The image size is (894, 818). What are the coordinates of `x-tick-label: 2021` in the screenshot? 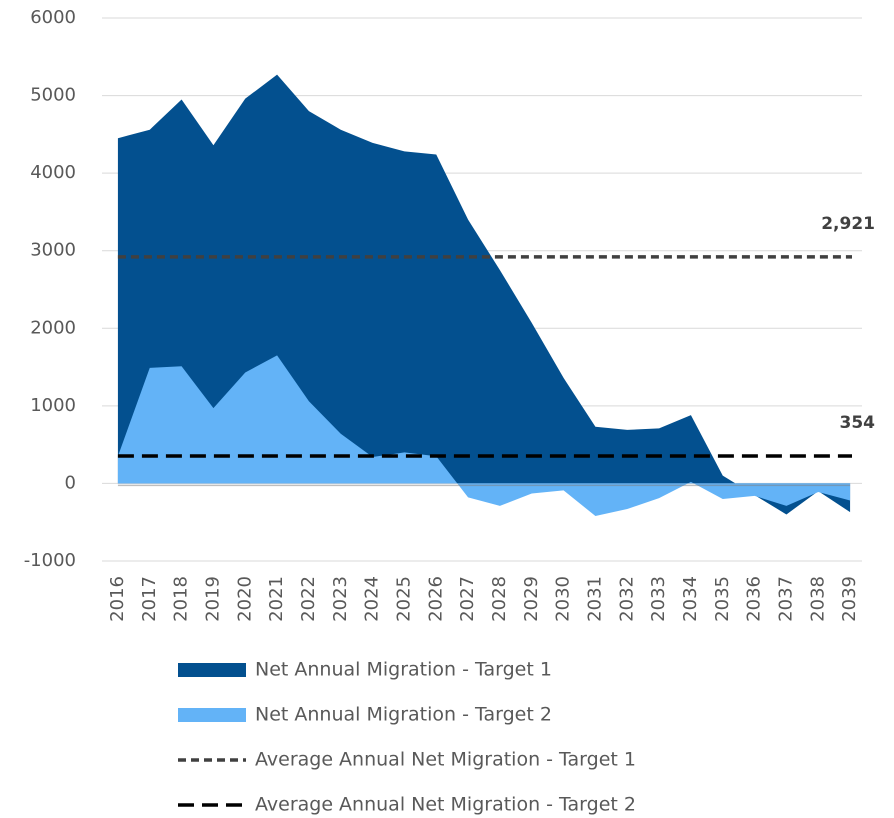 It's located at (276, 599).